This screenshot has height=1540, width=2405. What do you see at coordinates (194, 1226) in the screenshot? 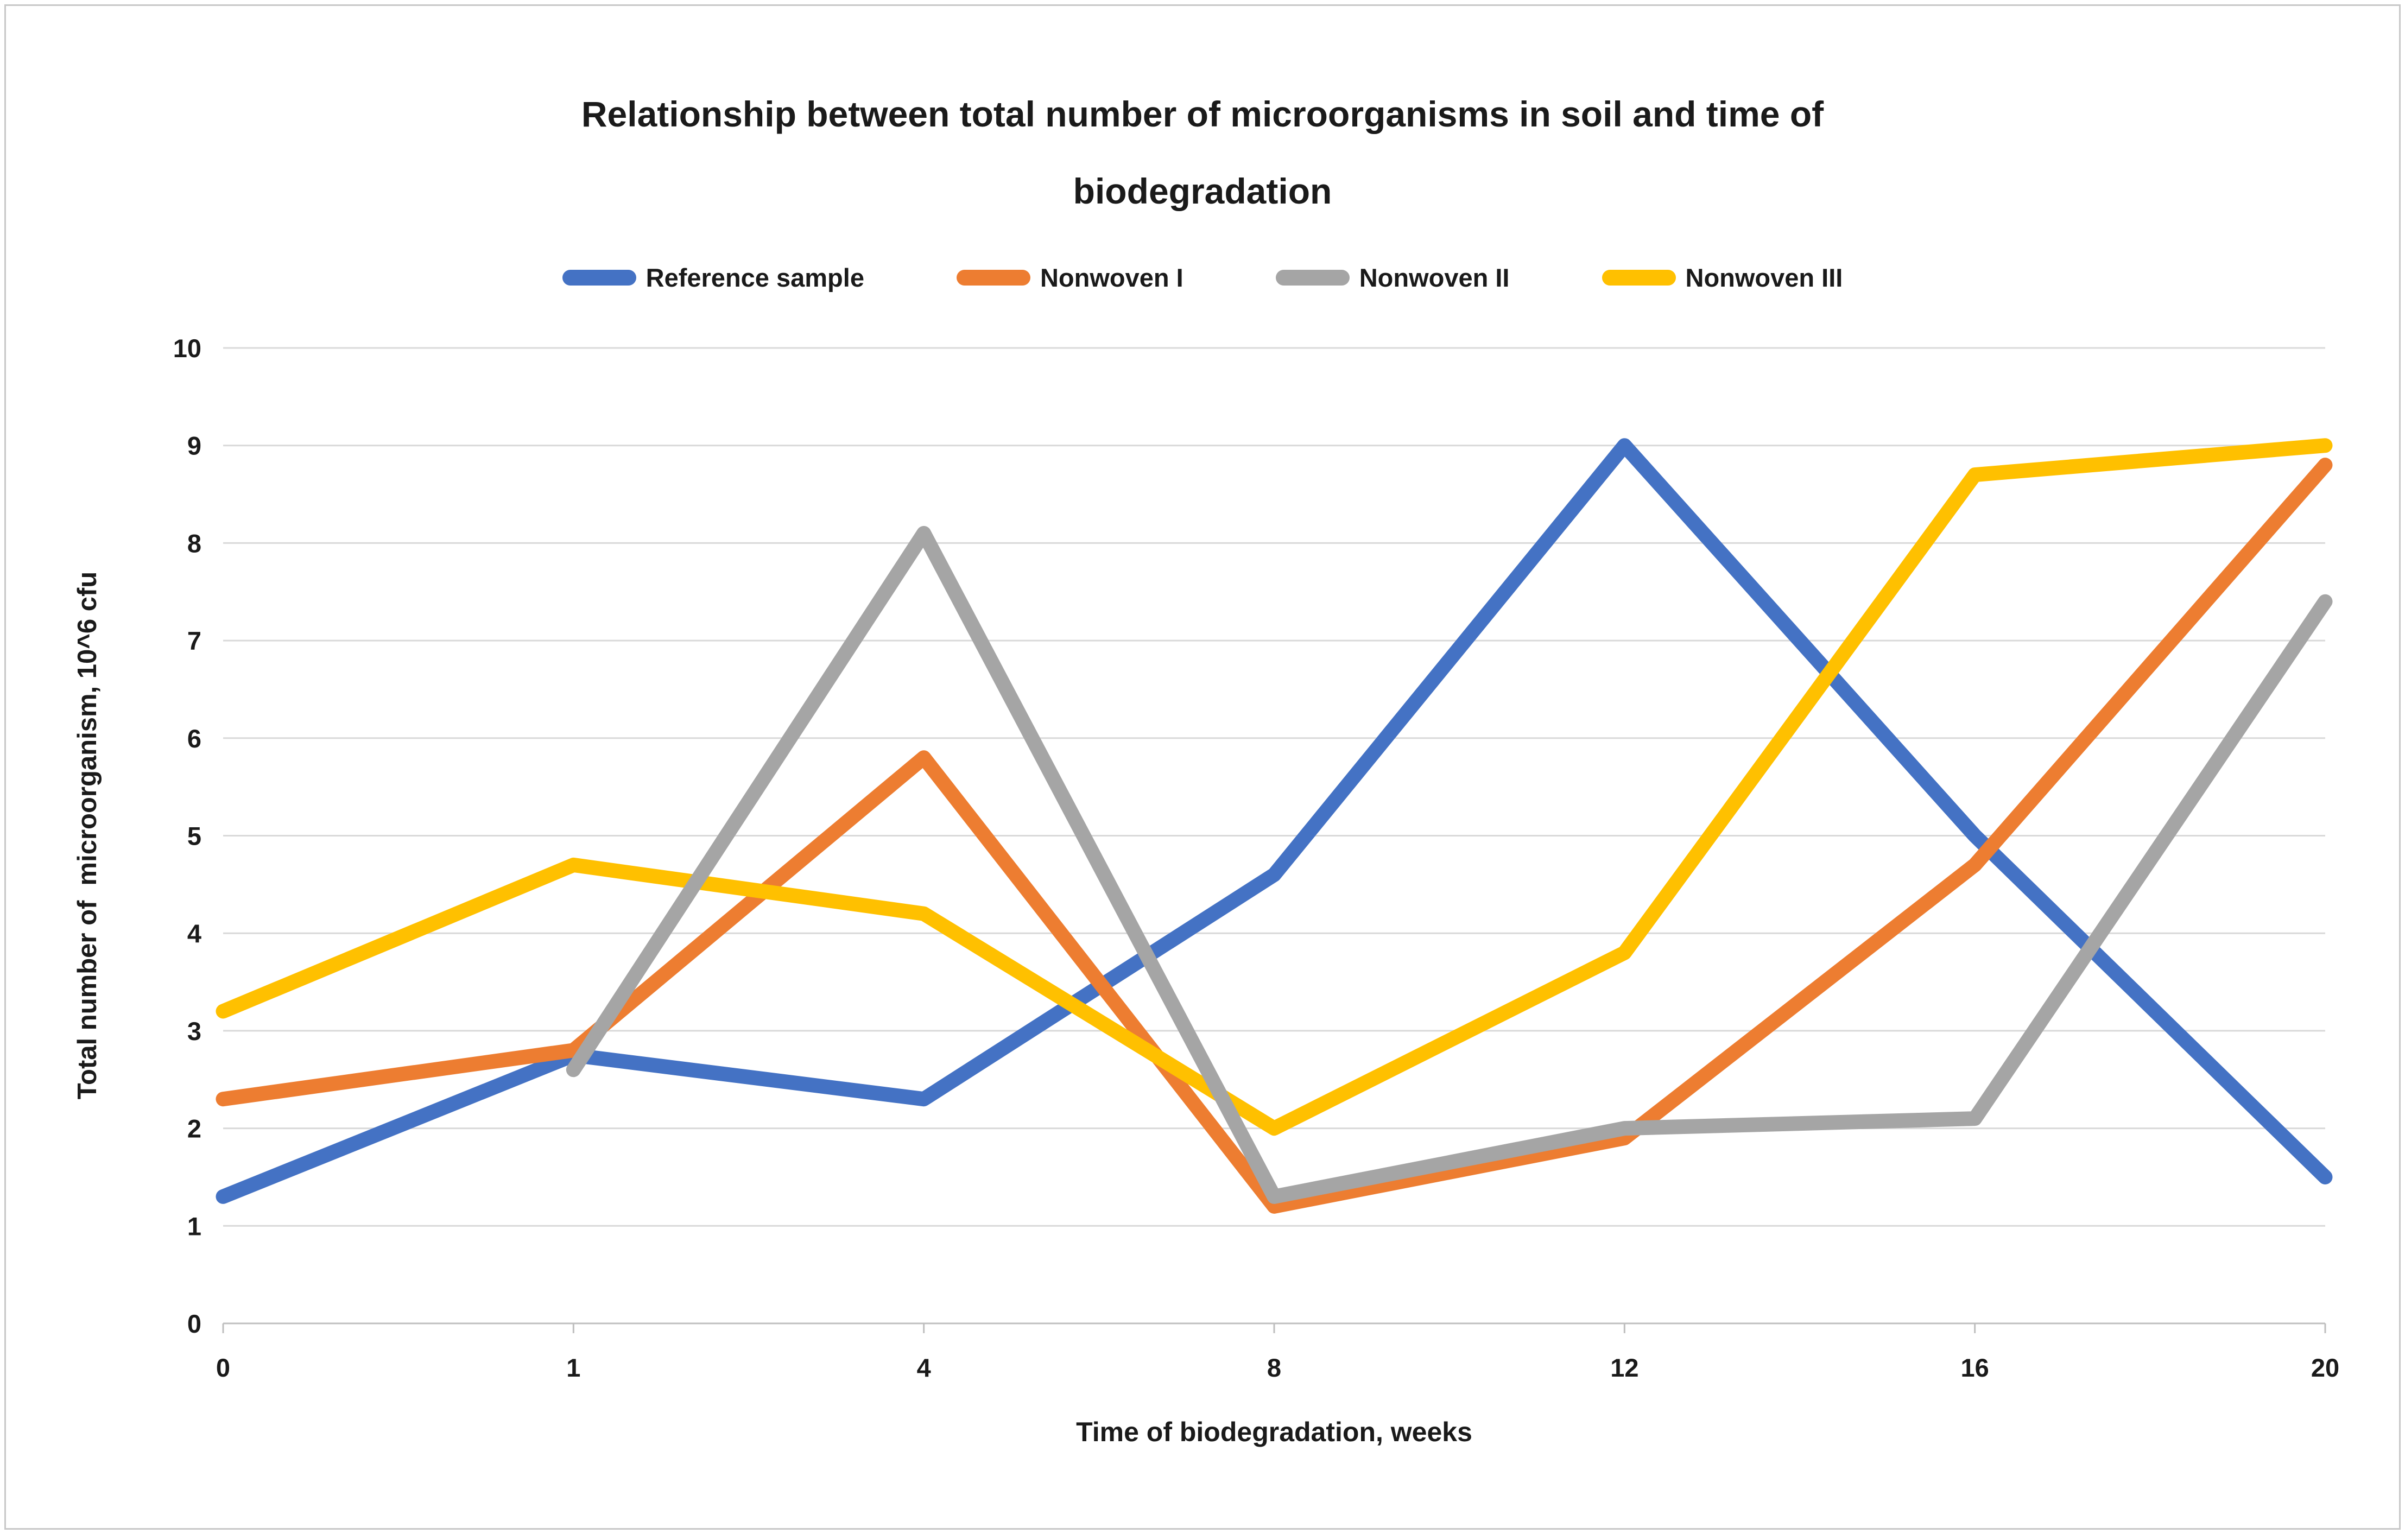
I see `y-tick-label-1: 1` at bounding box center [194, 1226].